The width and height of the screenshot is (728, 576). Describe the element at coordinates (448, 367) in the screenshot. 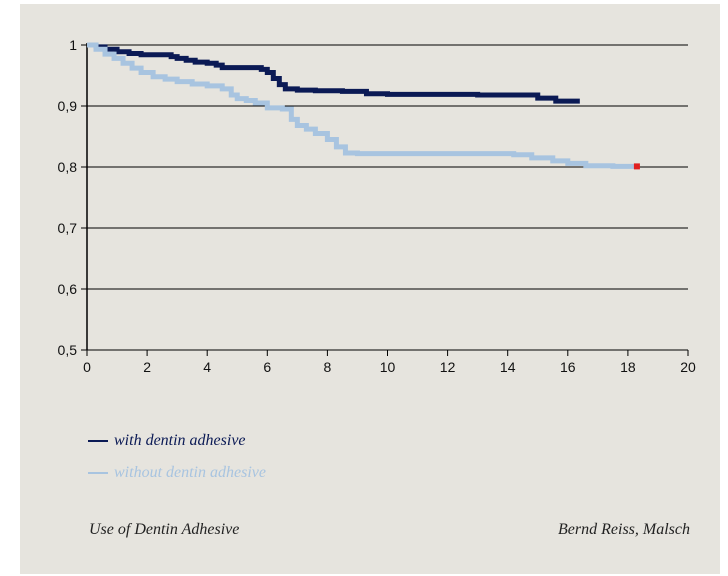

I see `x-tick-label: 12` at that location.